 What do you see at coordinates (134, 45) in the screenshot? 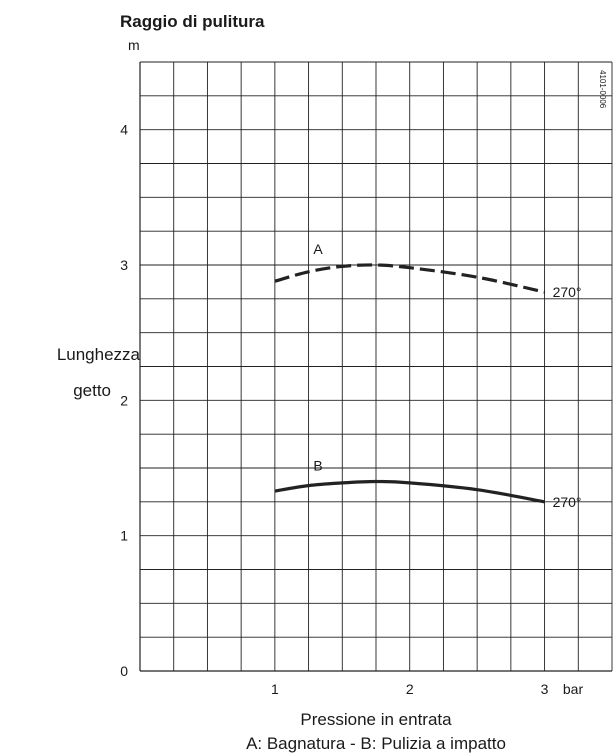
I see `y-unit-label: m` at bounding box center [134, 45].